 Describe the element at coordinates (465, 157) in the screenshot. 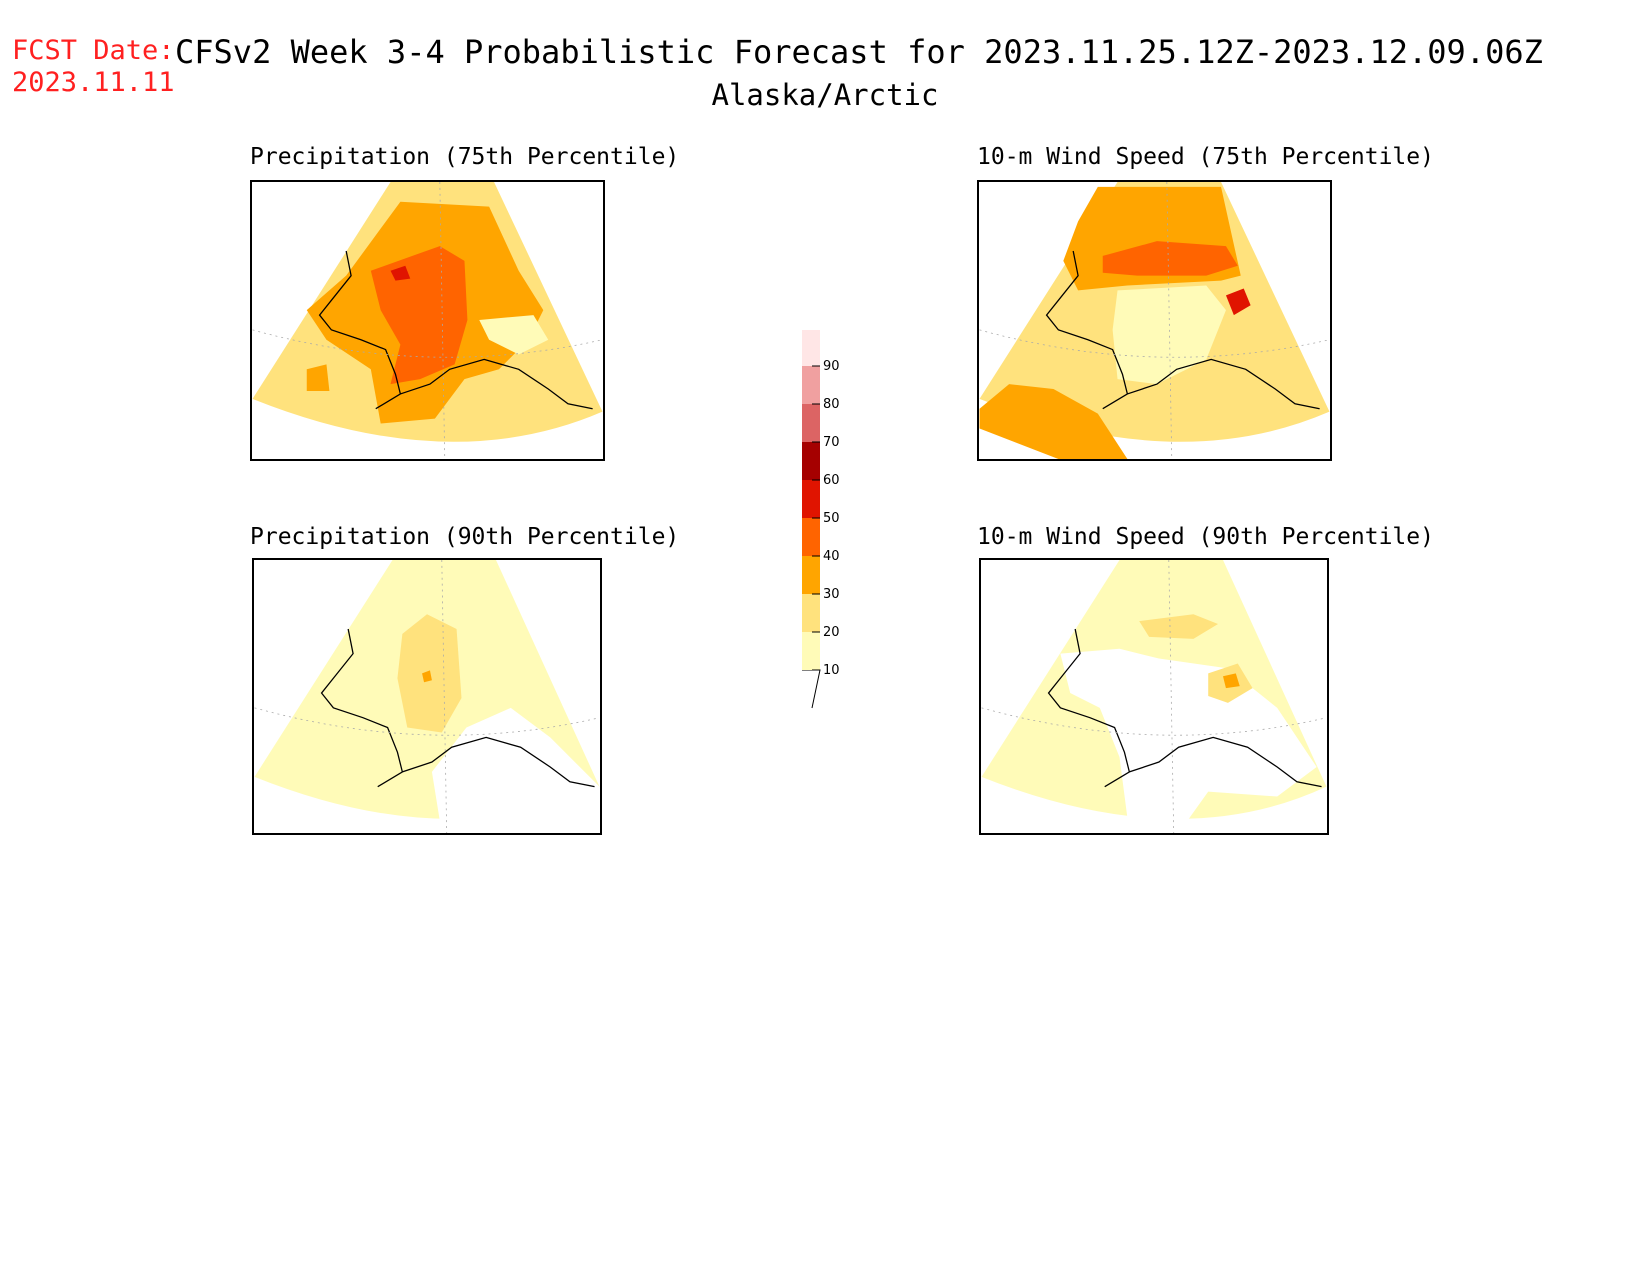

I see `panel-title-precip-75: Precipitation (75th Percentile)` at that location.